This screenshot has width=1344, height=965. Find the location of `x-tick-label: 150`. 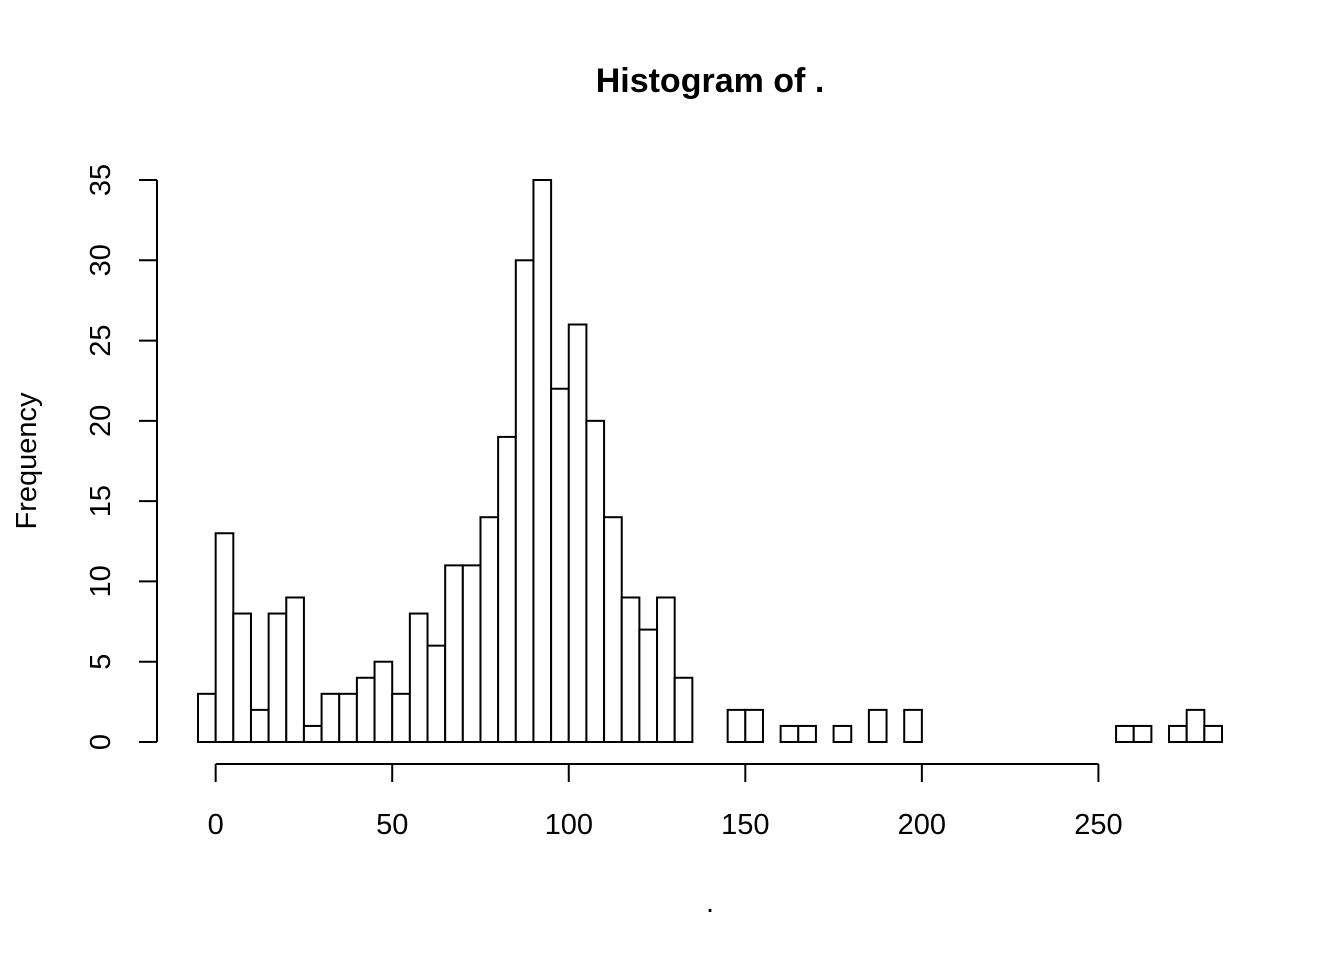

x-tick-label: 150 is located at coordinates (745, 825).